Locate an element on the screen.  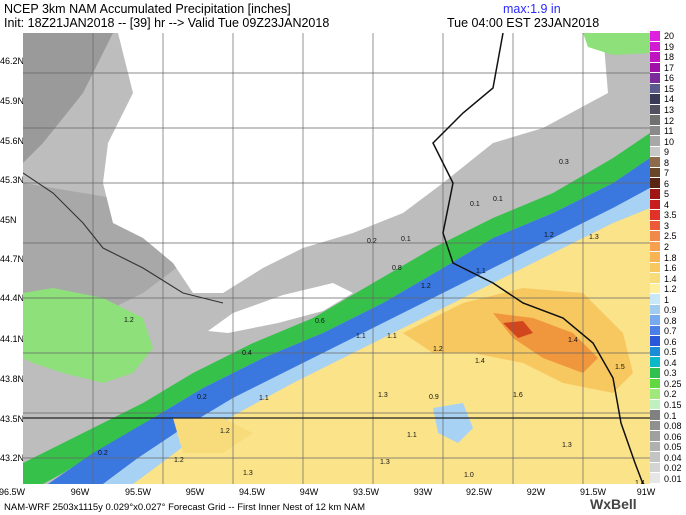
colorbar-label: 12 is located at coordinates (669, 120).